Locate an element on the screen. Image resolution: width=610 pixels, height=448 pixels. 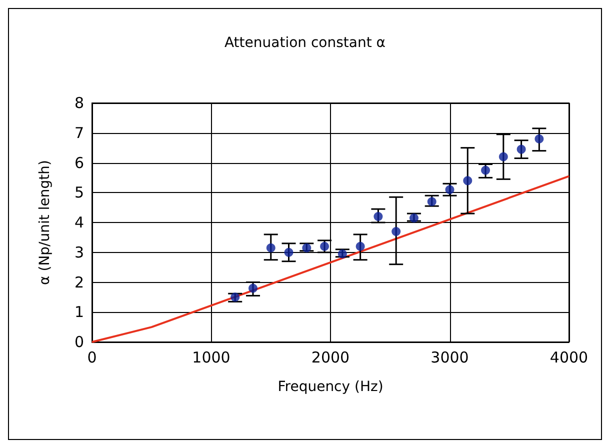
y-tick-label: 2 is located at coordinates (79, 282).